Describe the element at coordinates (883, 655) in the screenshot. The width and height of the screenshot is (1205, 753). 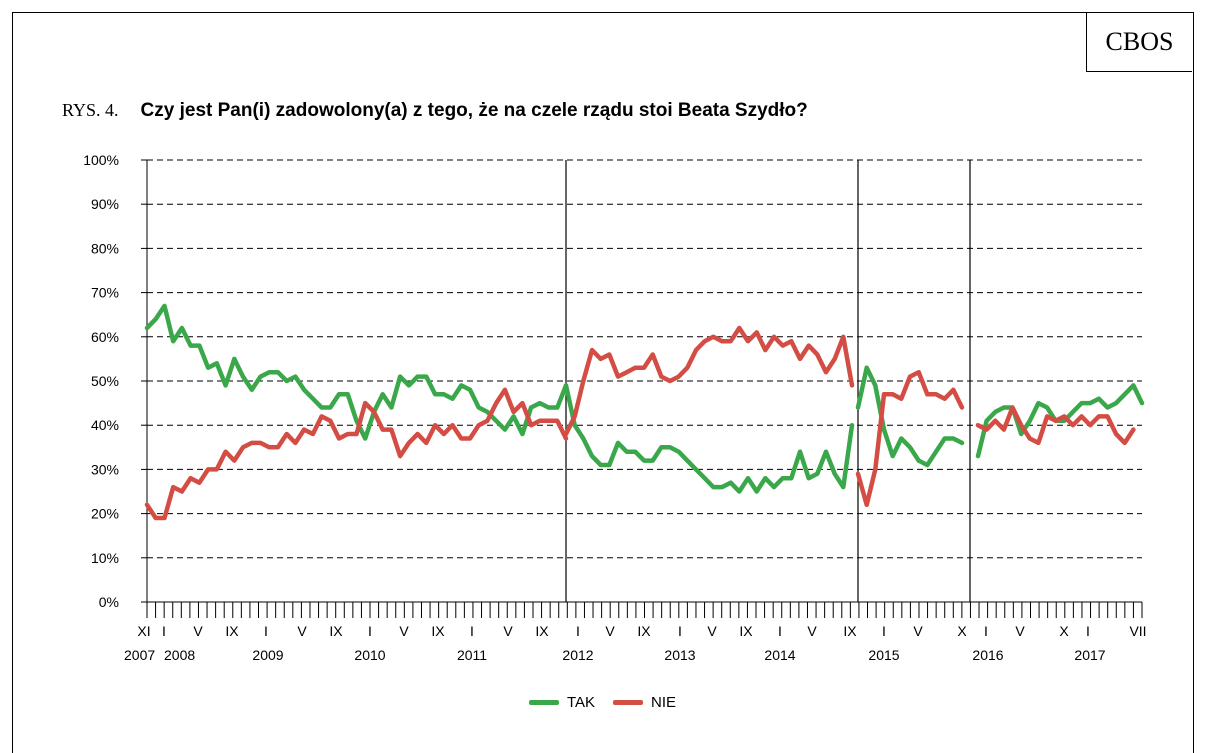
I see `year-label: 2015` at that location.